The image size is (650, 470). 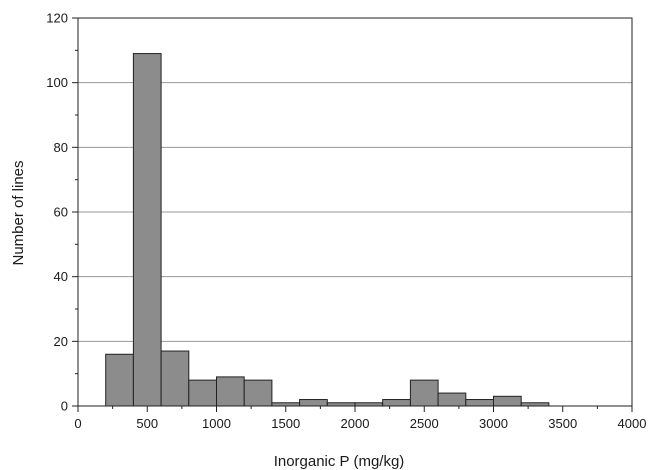 What do you see at coordinates (64, 406) in the screenshot?
I see `y-tick-label: 0` at bounding box center [64, 406].